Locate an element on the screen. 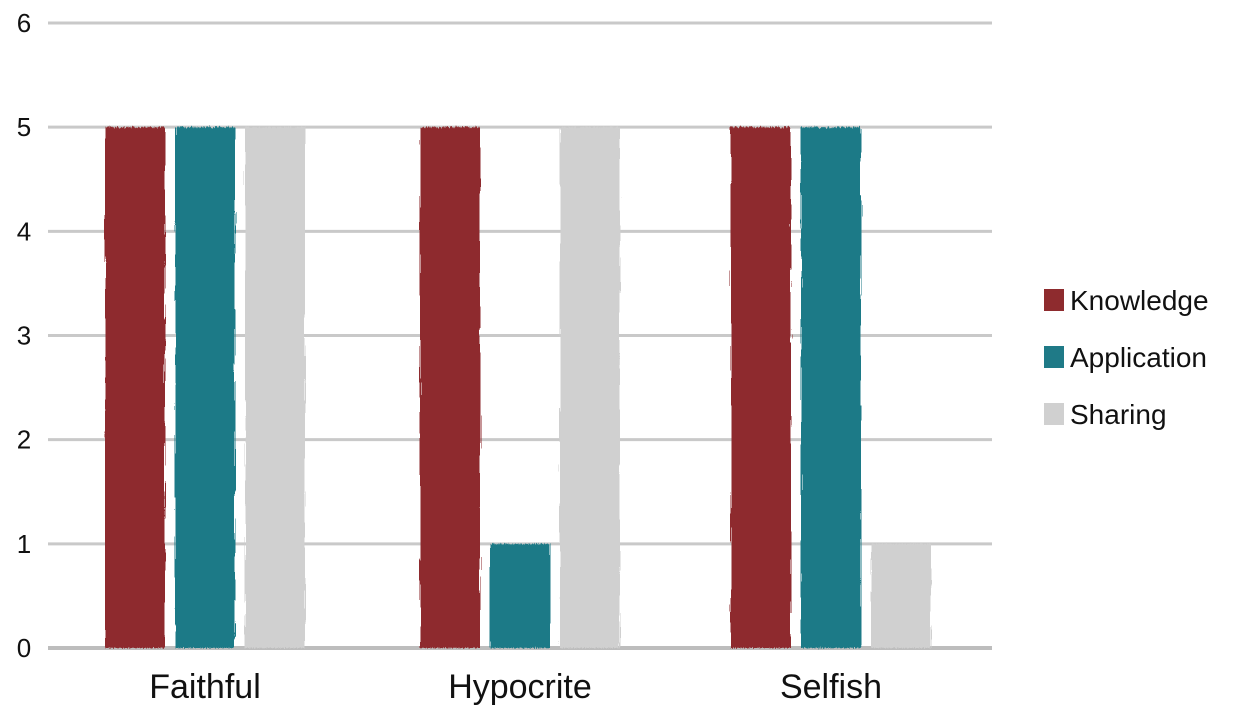  legend-label-sharing: Sharing is located at coordinates (1118, 414).